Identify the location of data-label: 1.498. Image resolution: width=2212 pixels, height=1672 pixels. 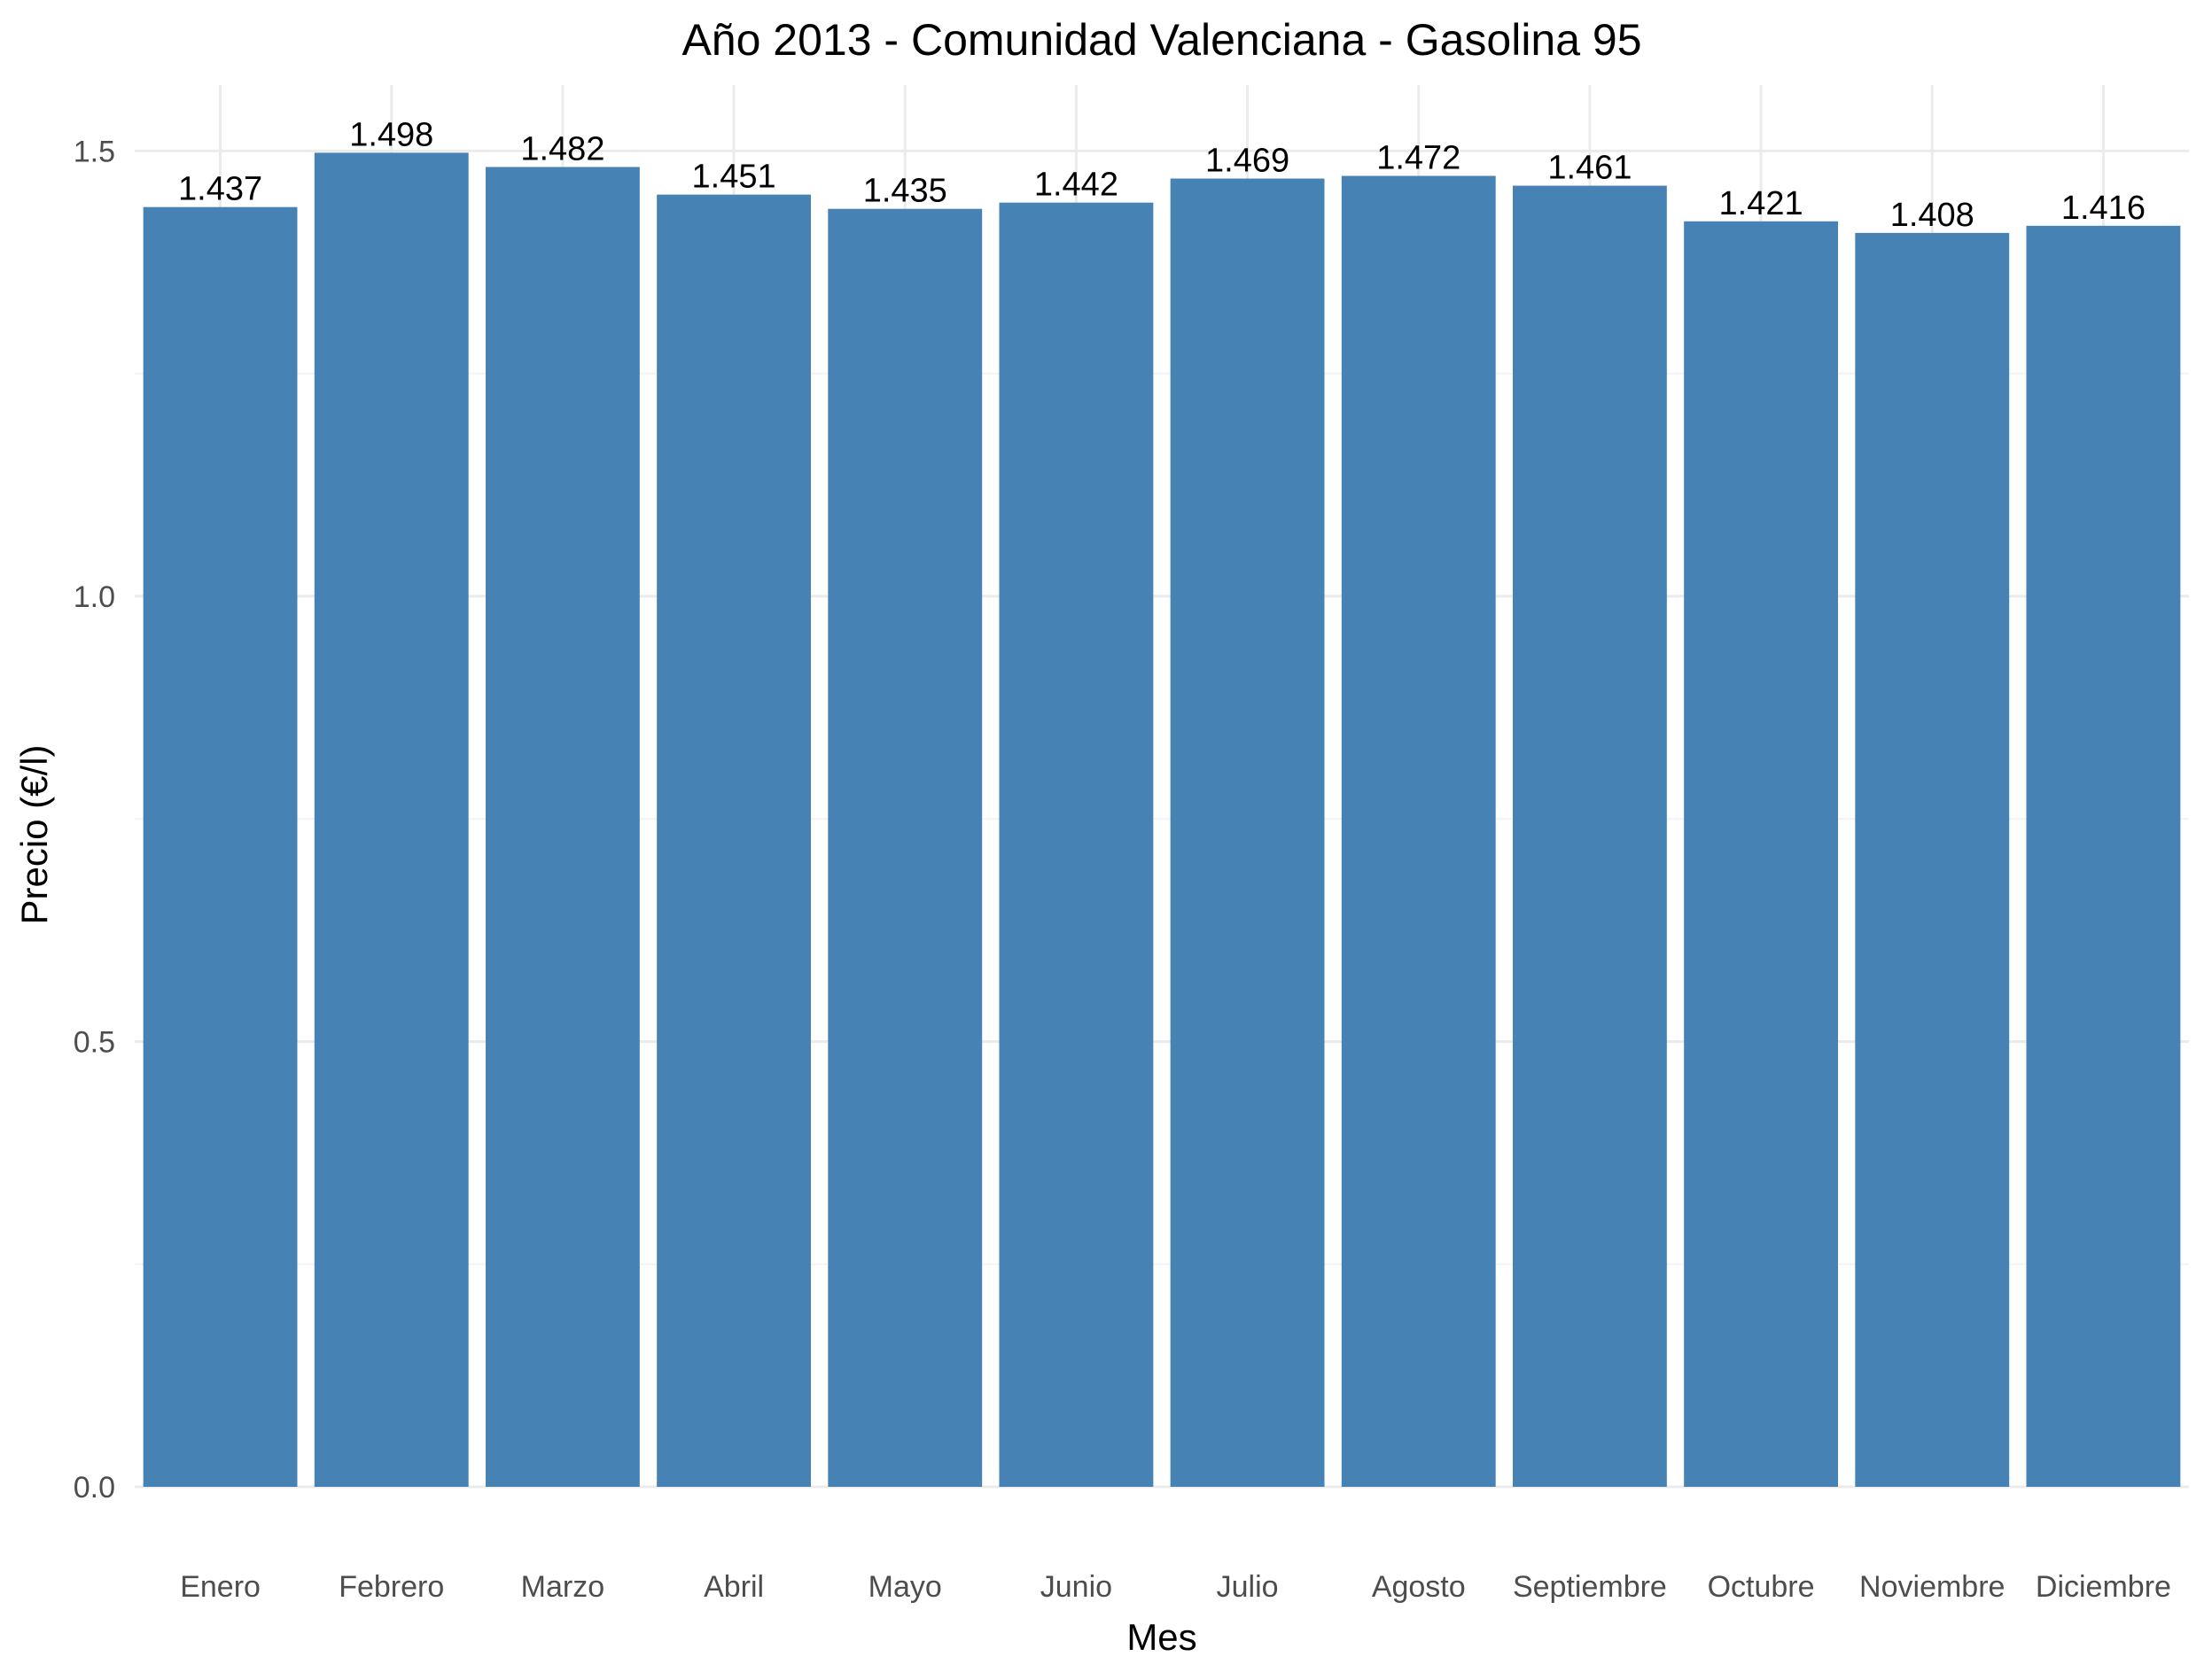
(391, 134).